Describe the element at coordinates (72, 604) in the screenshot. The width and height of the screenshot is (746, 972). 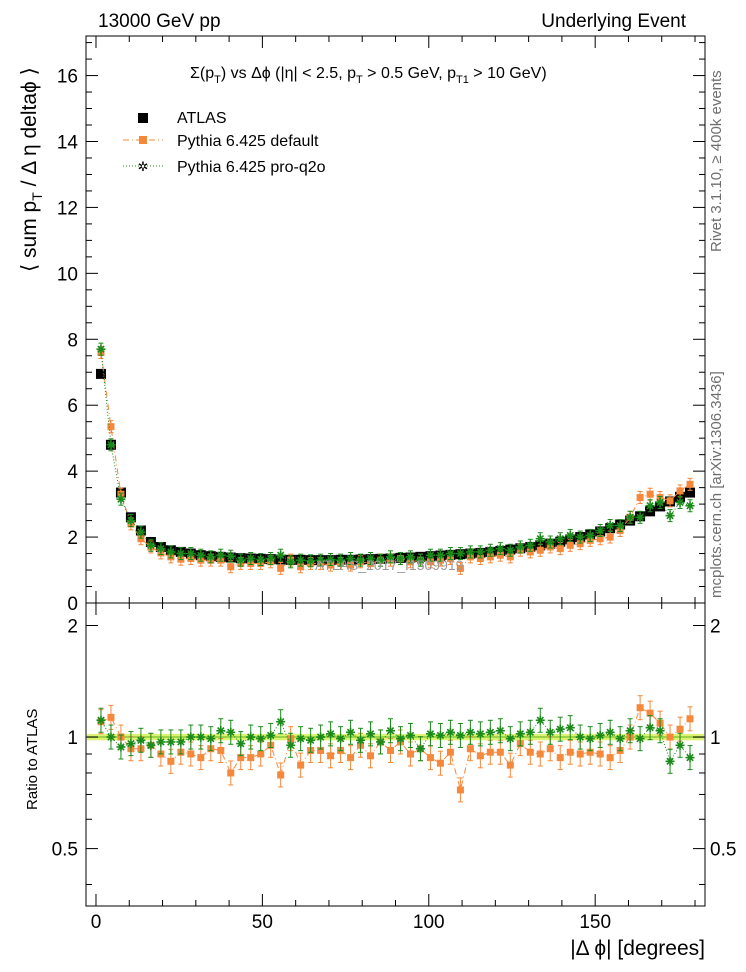
I see `y-tick-label: 0` at that location.